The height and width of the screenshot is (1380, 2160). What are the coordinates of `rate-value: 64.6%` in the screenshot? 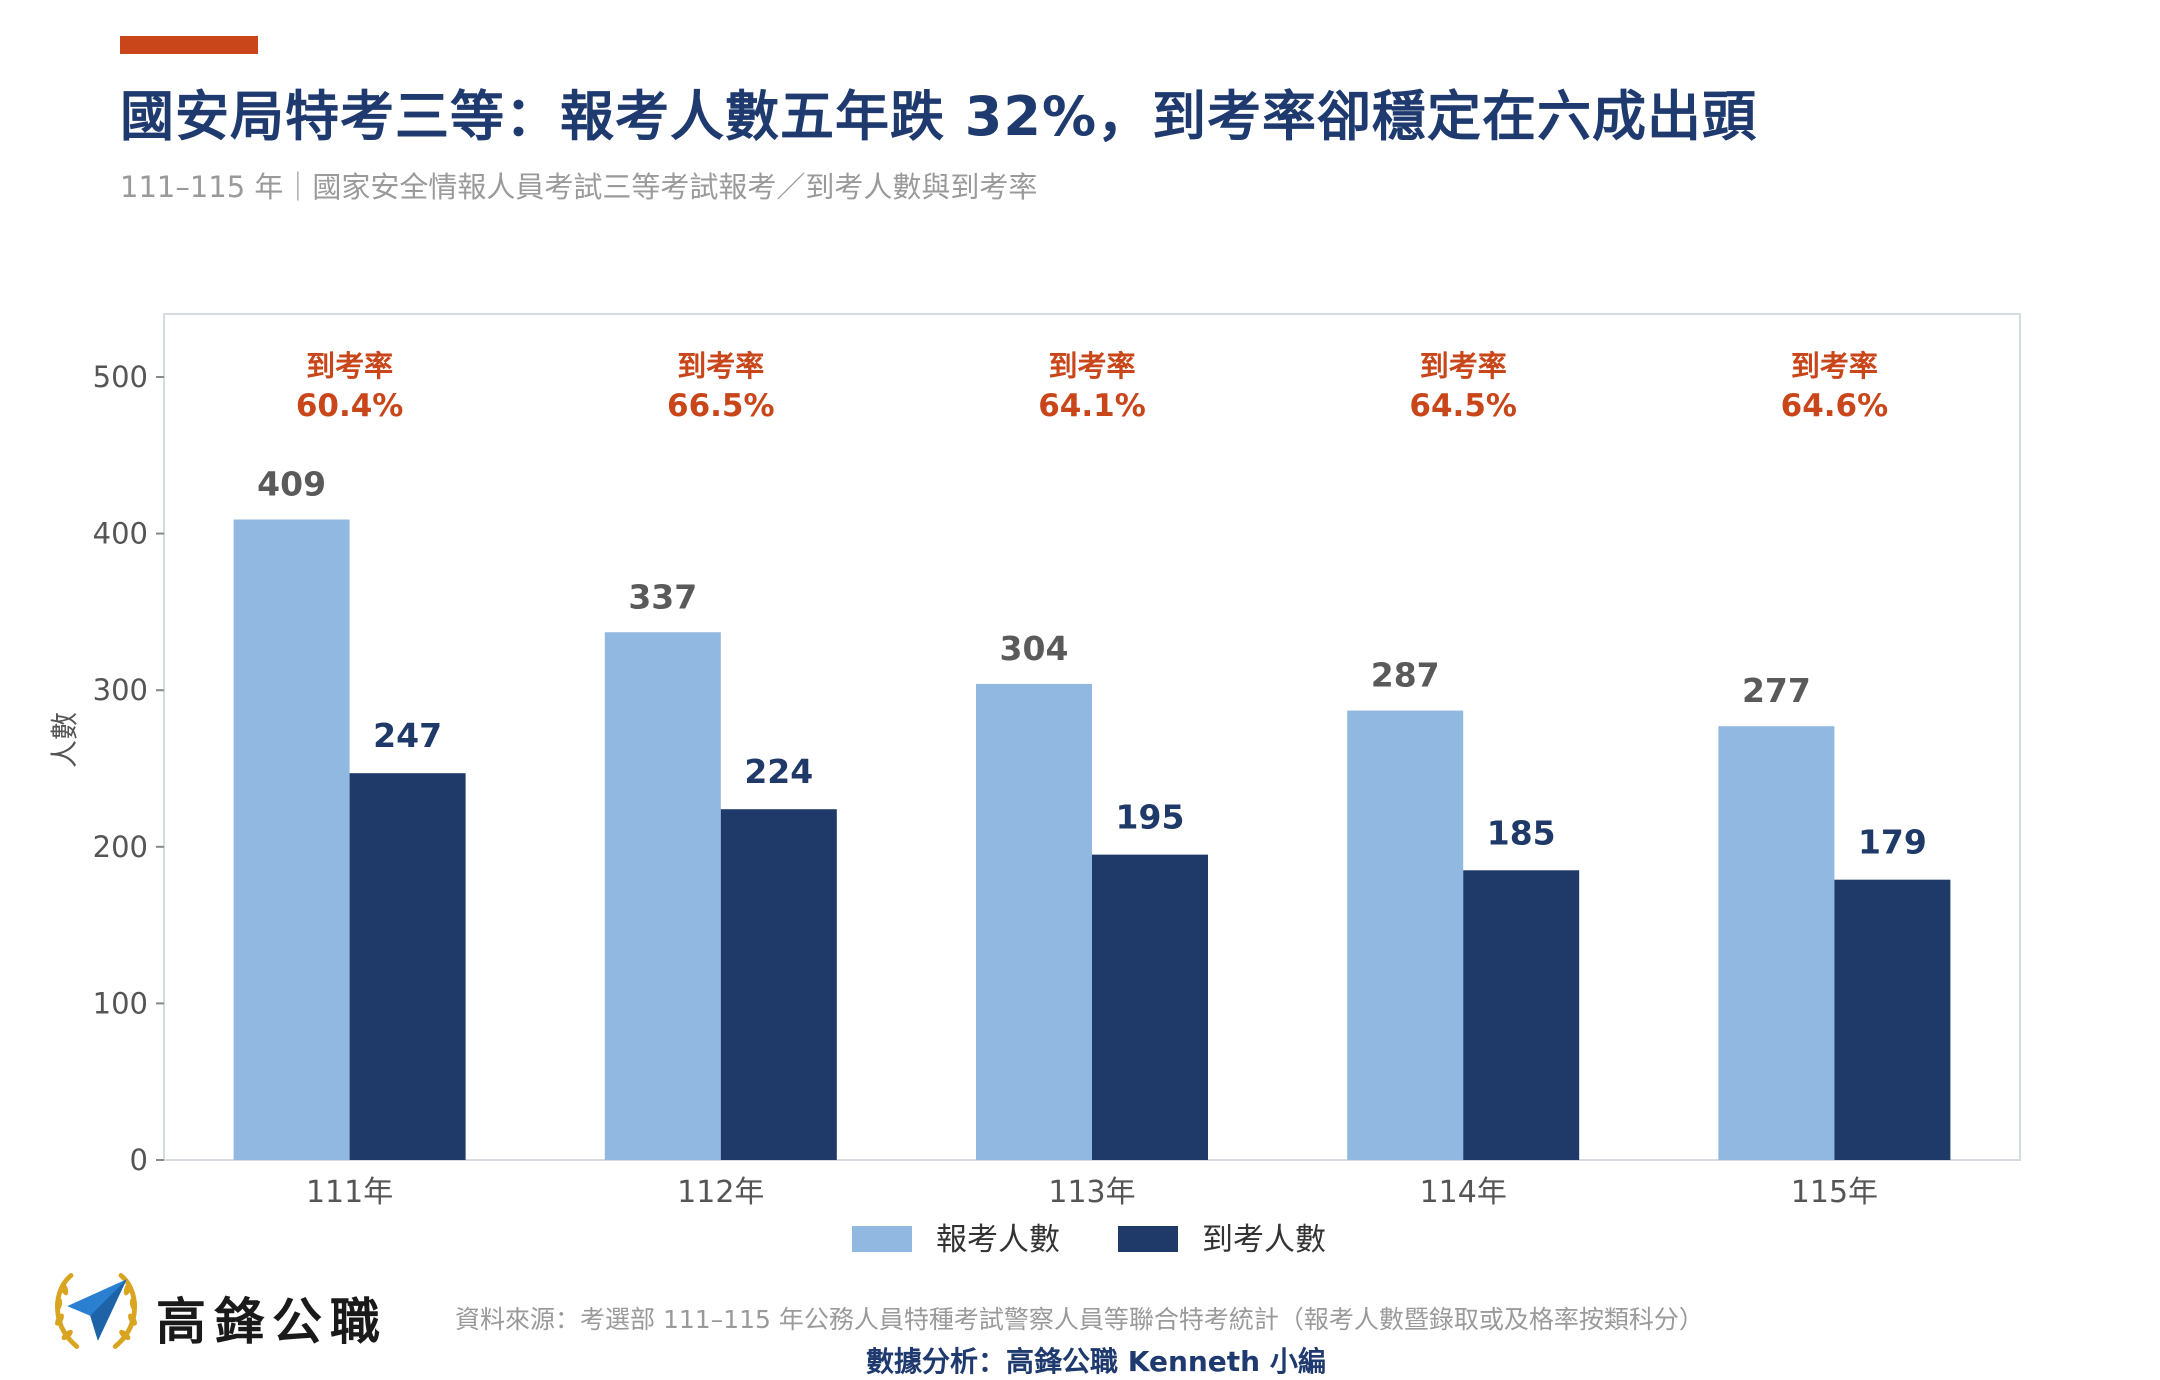 It's located at (1835, 406).